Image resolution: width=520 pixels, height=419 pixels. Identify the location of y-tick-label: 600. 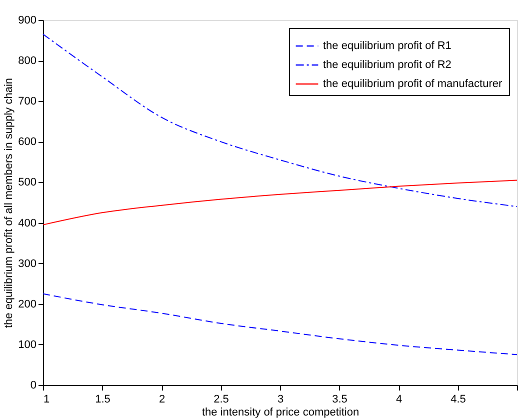
(27, 142).